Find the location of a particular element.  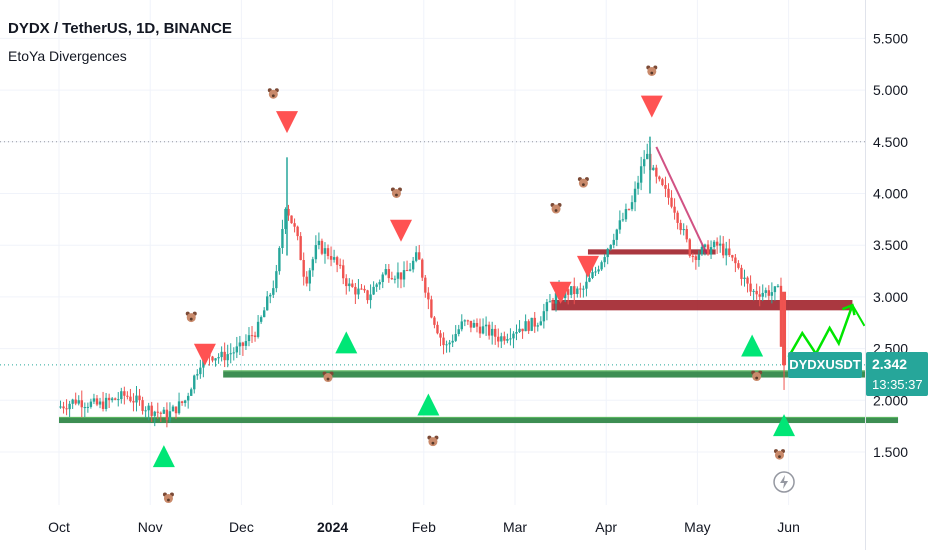

support-zone-edge is located at coordinates (479, 417).